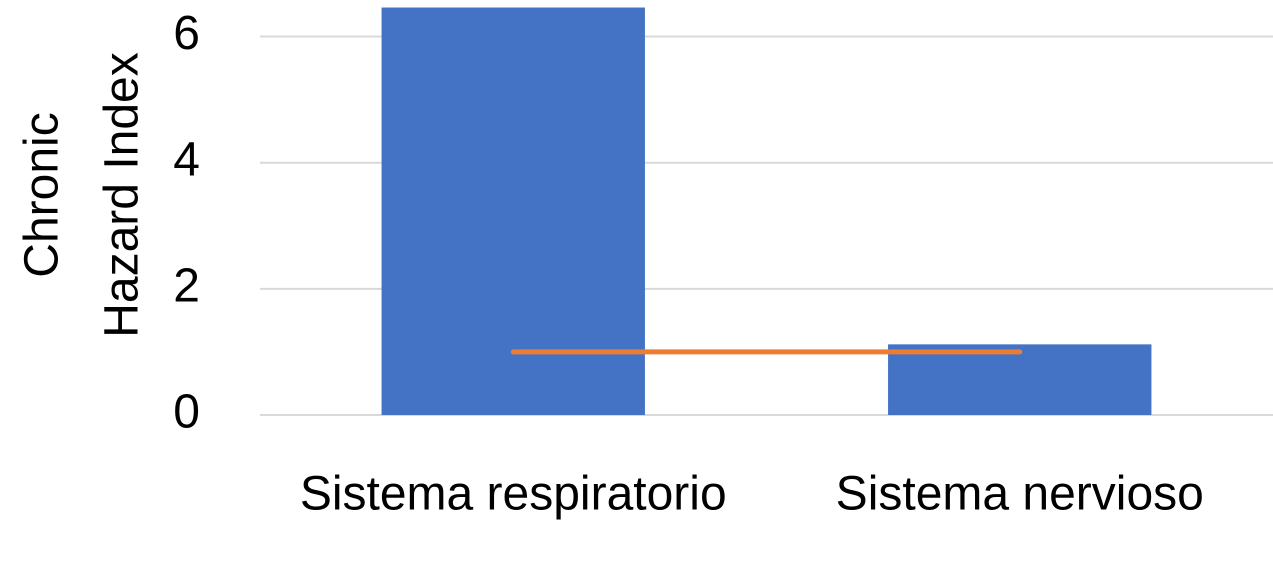  I want to click on bar, so click(1020, 379).